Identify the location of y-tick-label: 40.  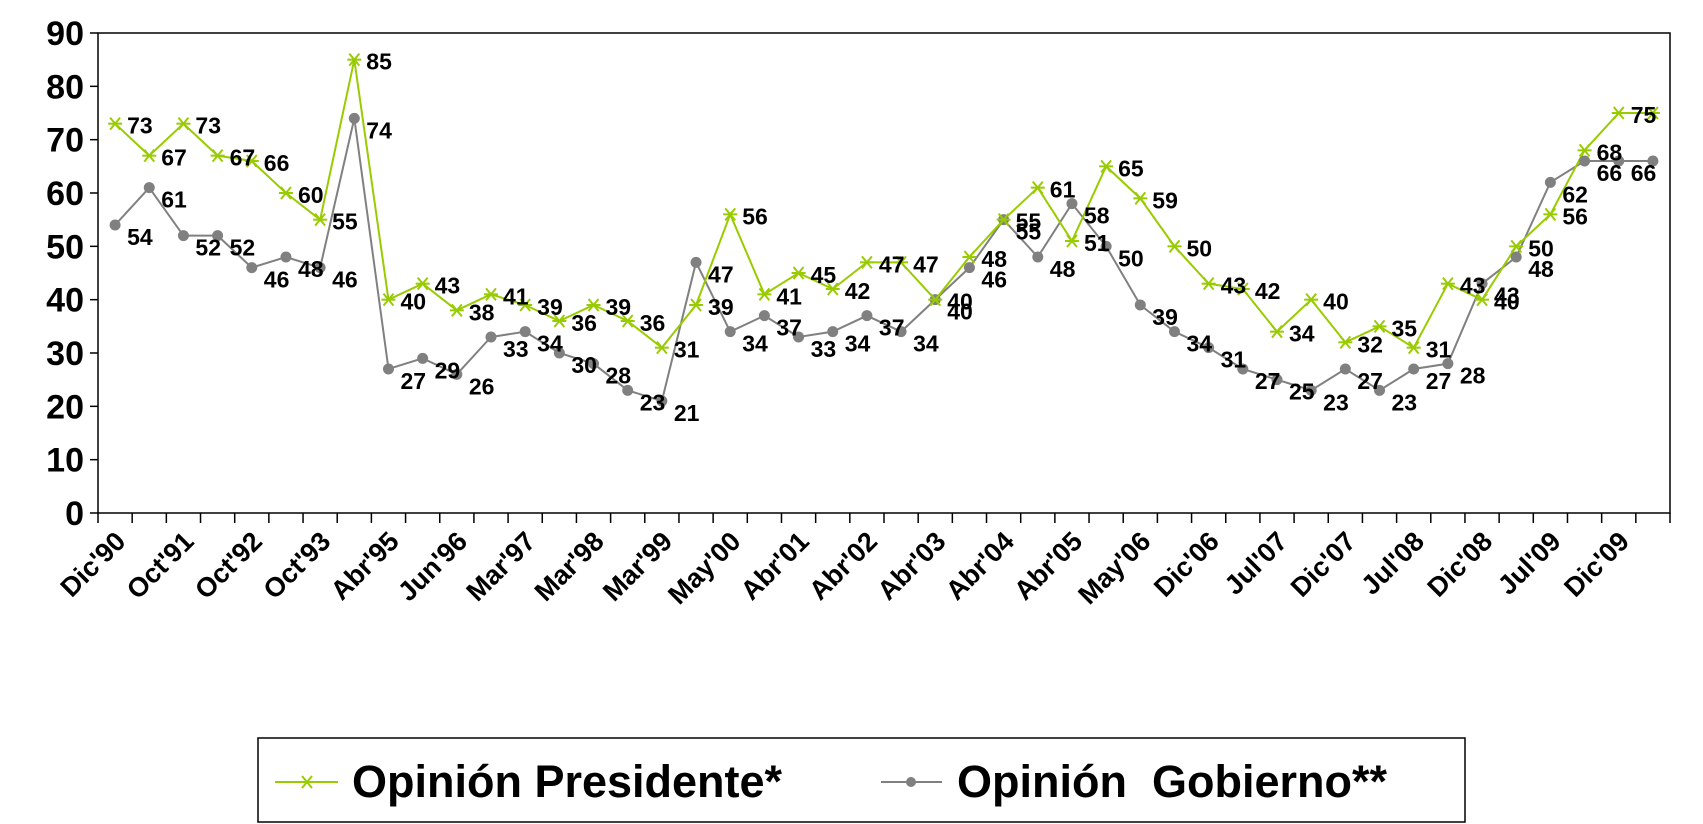
(65, 301).